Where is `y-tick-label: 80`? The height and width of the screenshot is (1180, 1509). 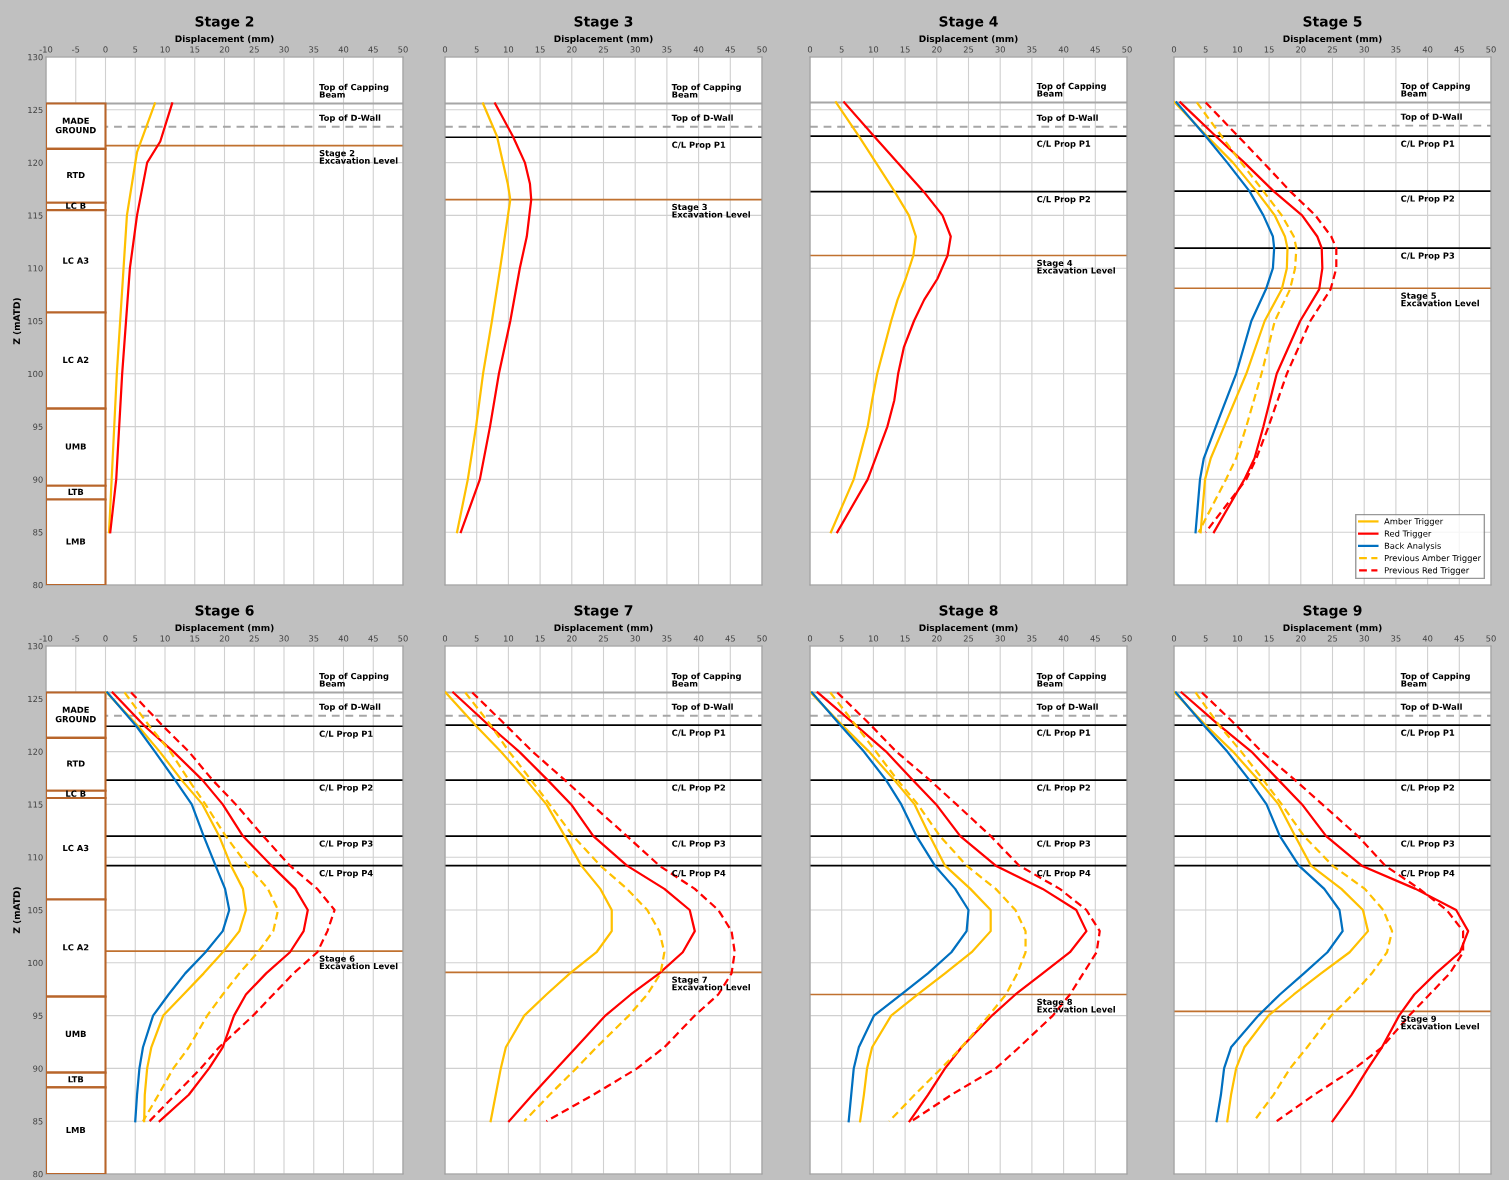 y-tick-label: 80 is located at coordinates (38, 585).